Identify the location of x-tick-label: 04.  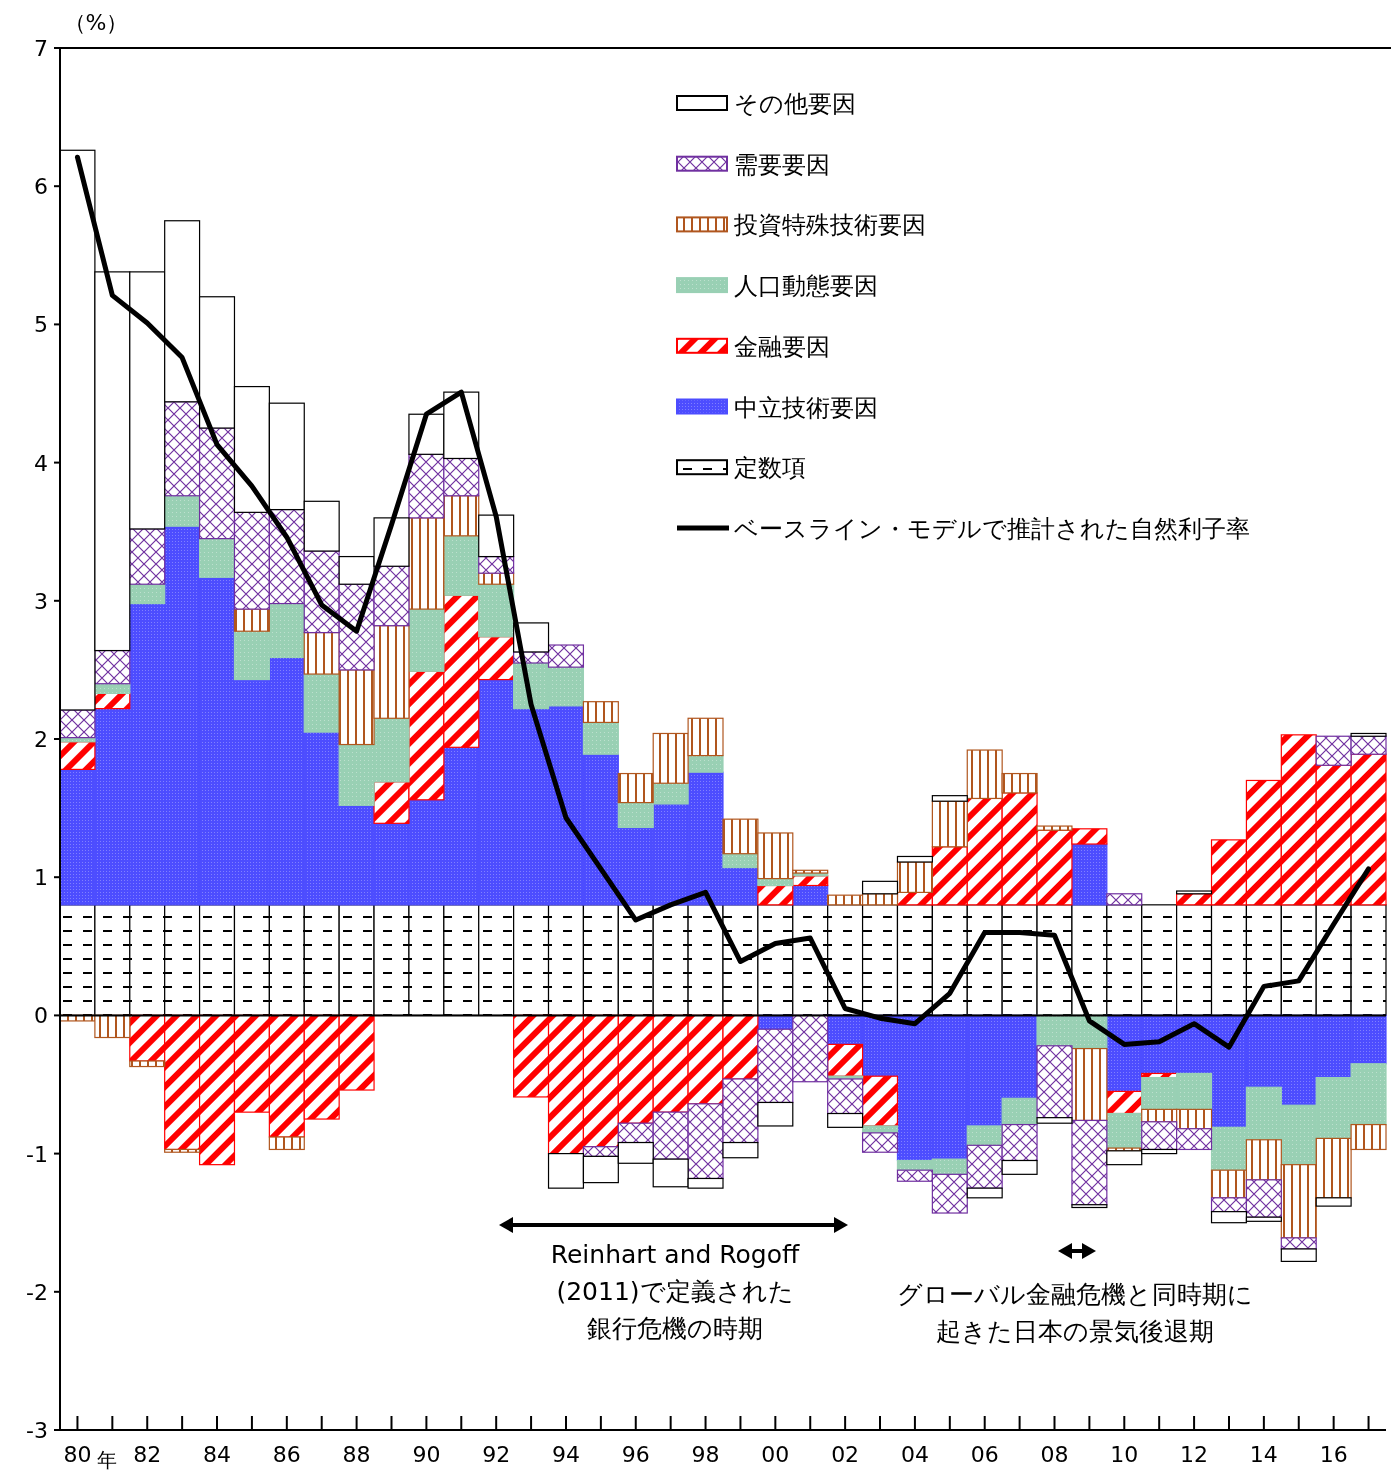
(914, 1454).